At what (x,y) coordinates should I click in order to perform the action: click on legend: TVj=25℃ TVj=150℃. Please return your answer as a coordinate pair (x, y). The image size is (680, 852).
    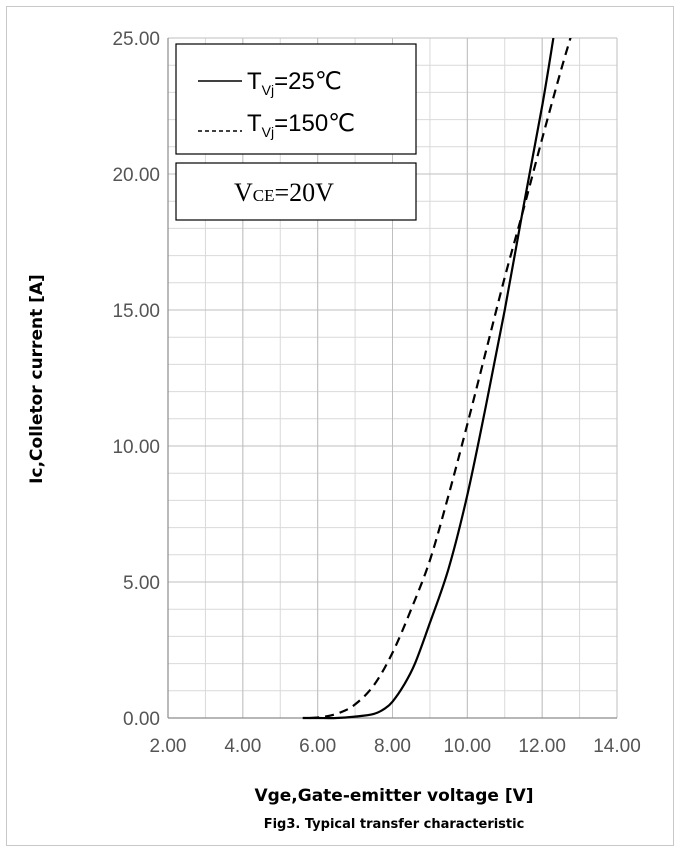
    Looking at the image, I should click on (296, 99).